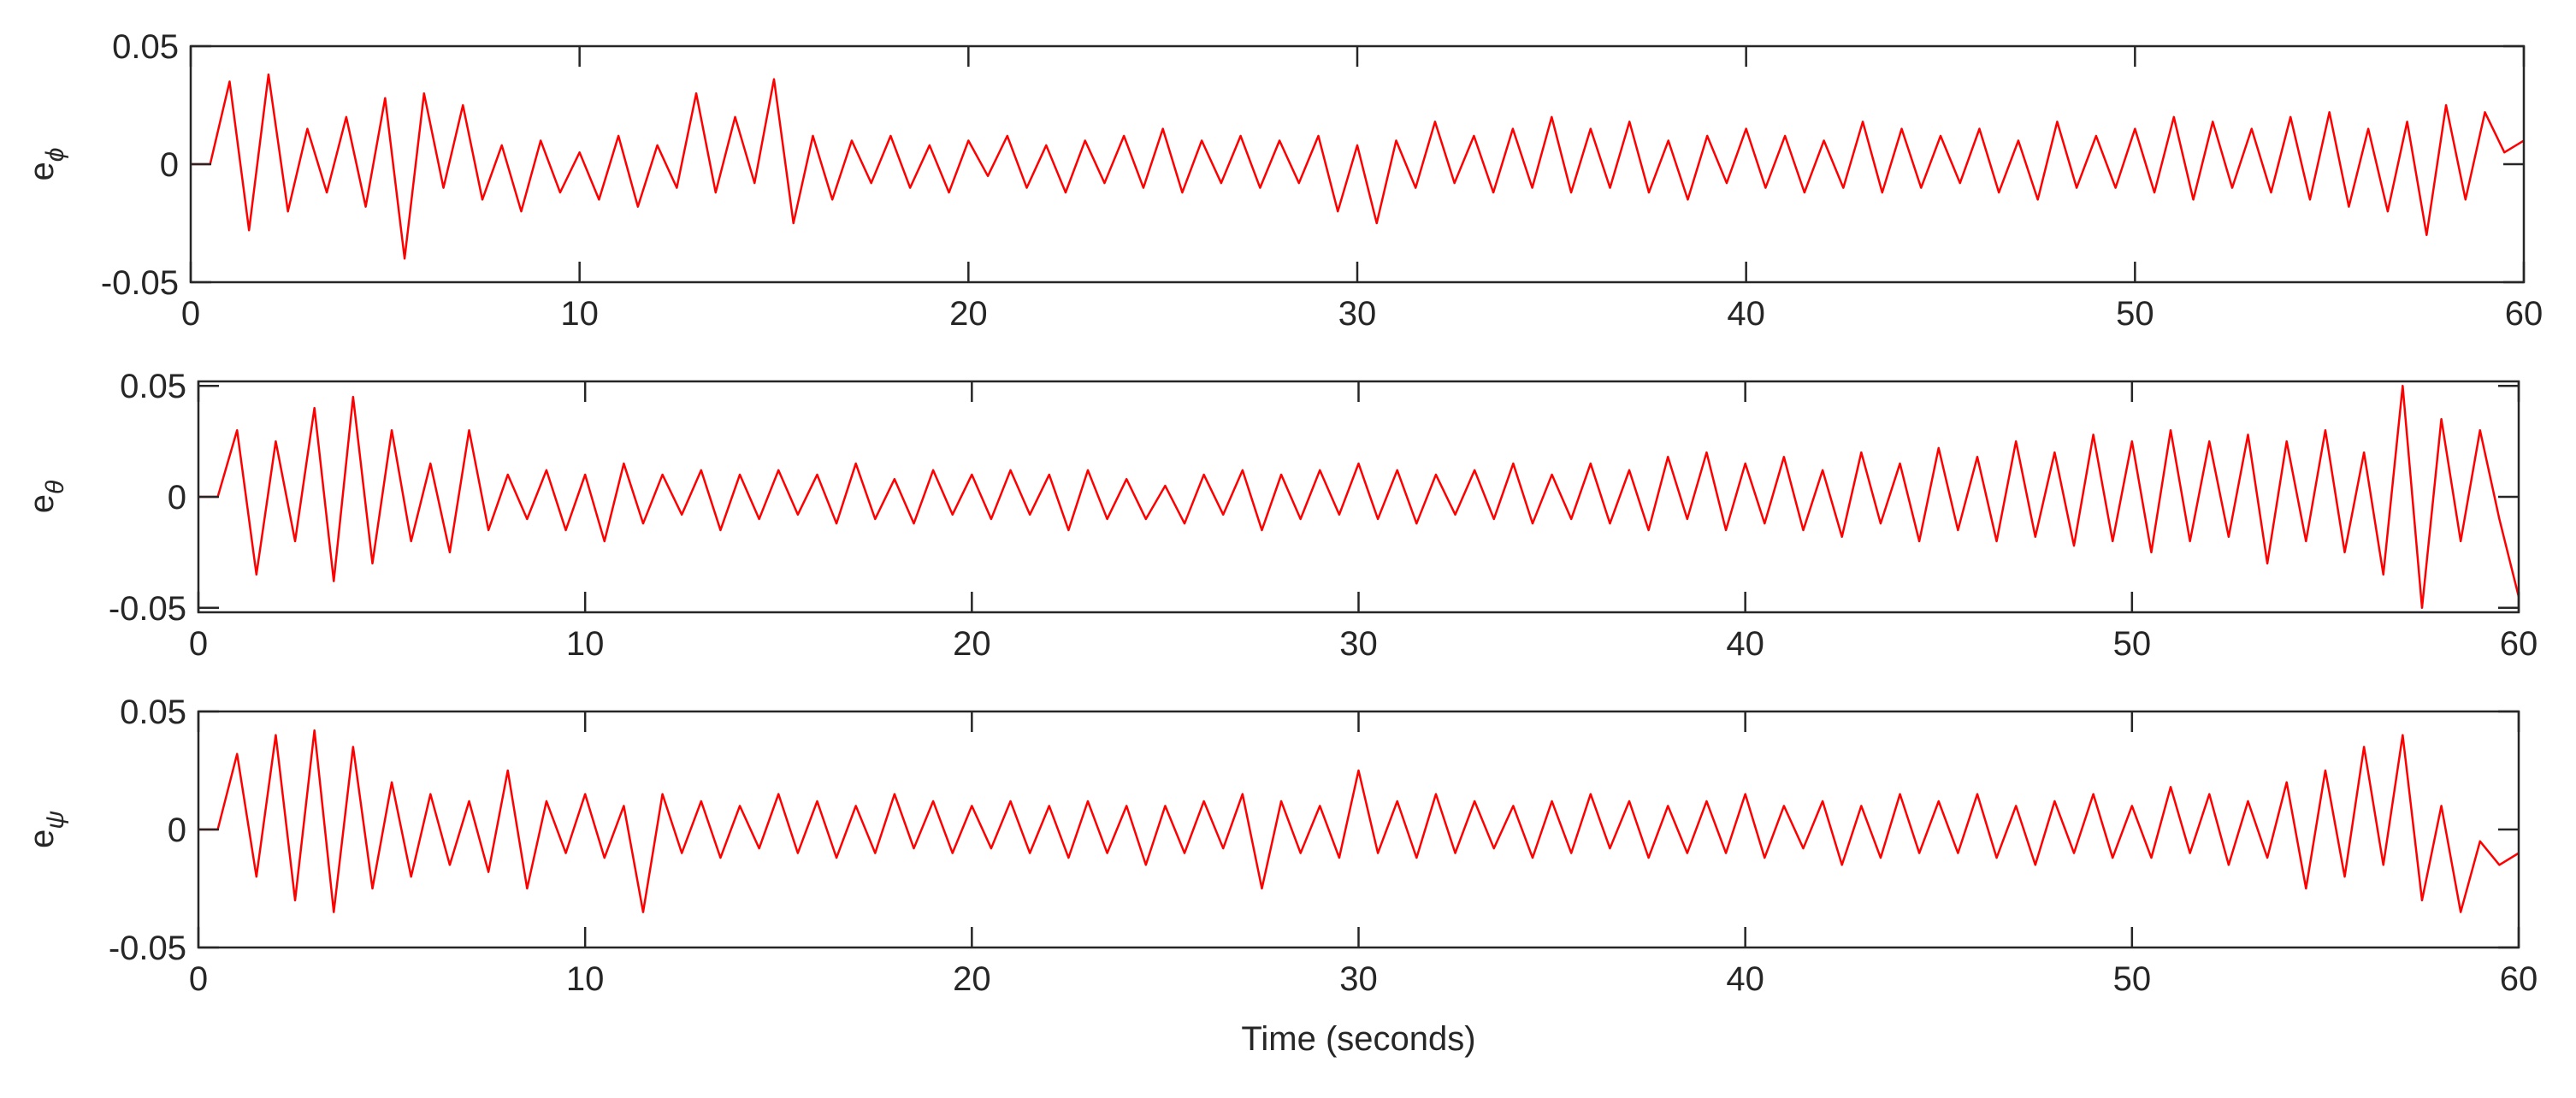 Image resolution: width=2576 pixels, height=1098 pixels. Describe the element at coordinates (55, 820) in the screenshot. I see `y-label-subscript: ψ` at that location.